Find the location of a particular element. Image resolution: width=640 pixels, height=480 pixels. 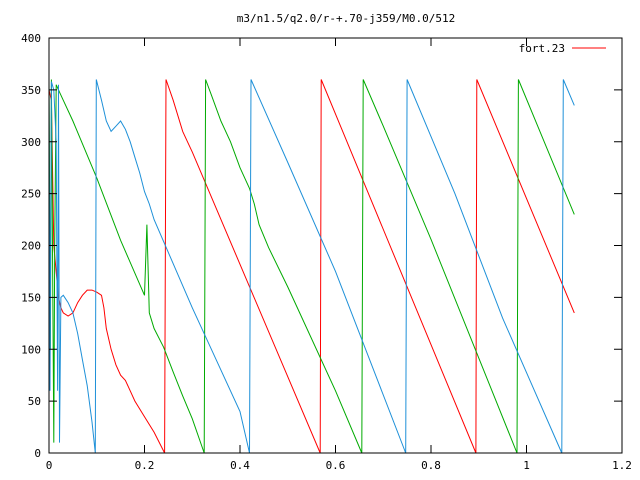

y-tick-label: 350 is located at coordinates (31, 90).